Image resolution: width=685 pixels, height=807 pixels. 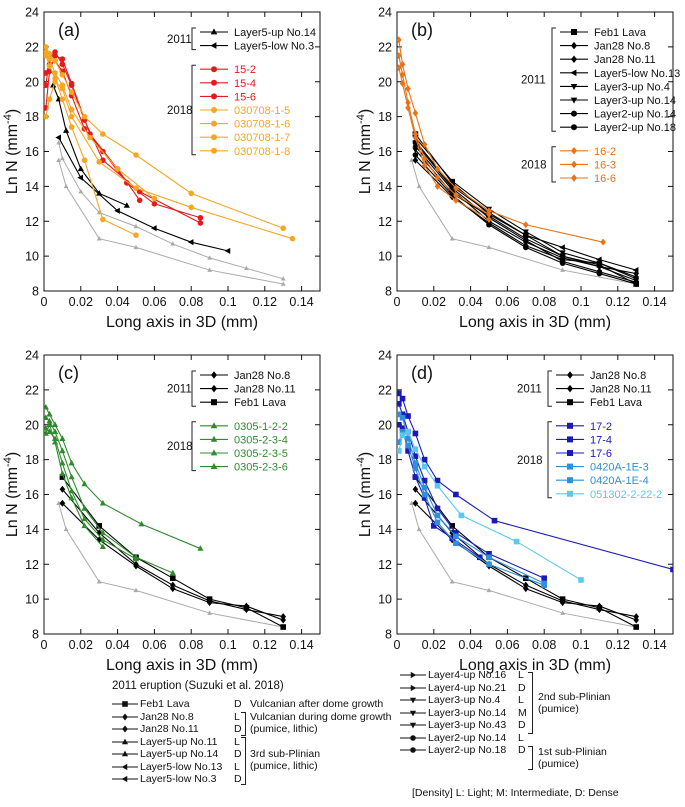 What do you see at coordinates (364, 494) in the screenshot?
I see `y-axis-label: Ln N (mm-4)` at bounding box center [364, 494].